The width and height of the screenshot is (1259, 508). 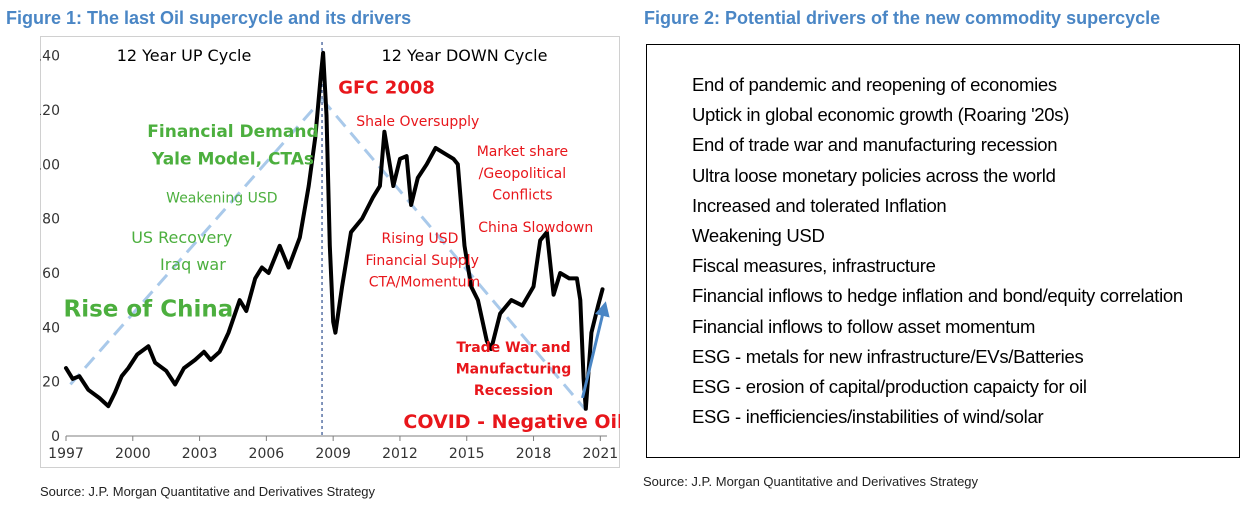 What do you see at coordinates (467, 454) in the screenshot?
I see `x-tick-label: 2015` at bounding box center [467, 454].